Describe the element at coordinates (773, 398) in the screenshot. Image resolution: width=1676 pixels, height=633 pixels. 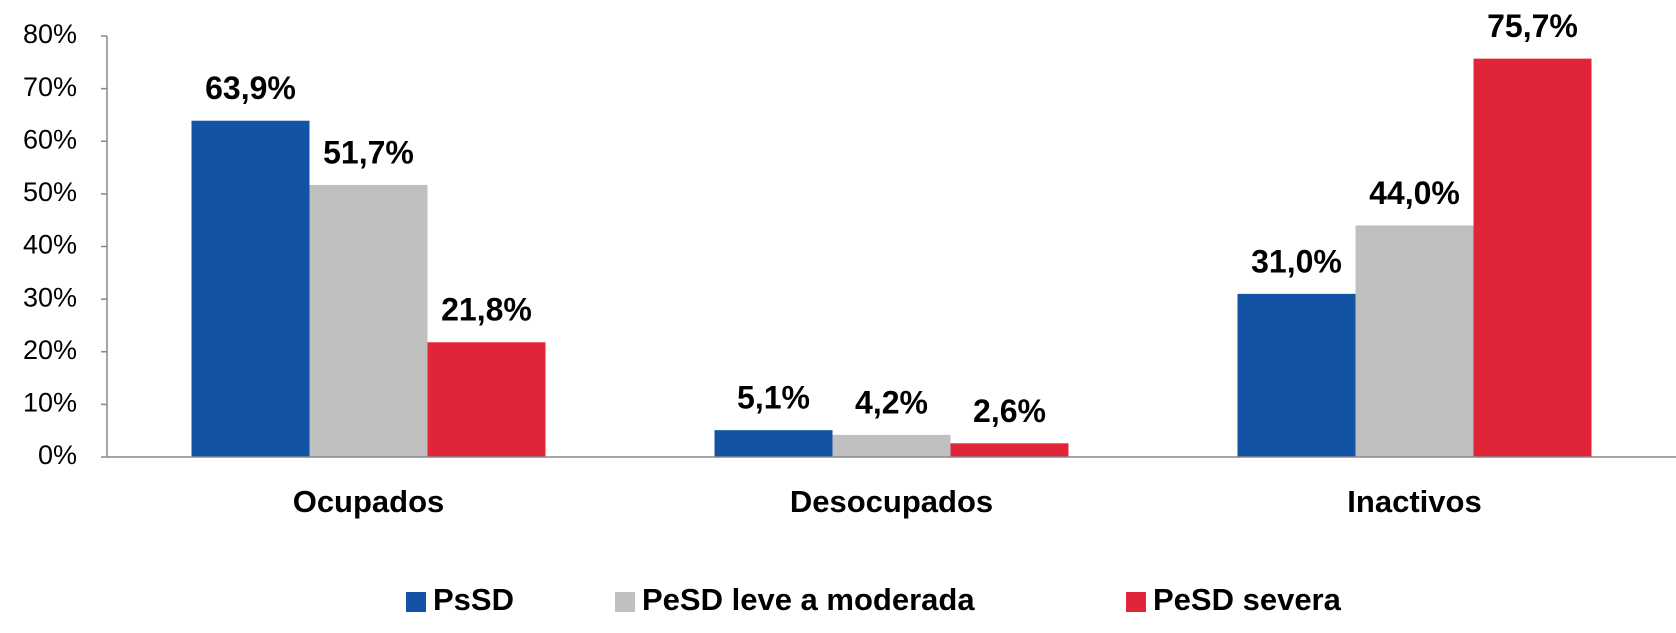
I see `data-label: 5,1%` at that location.